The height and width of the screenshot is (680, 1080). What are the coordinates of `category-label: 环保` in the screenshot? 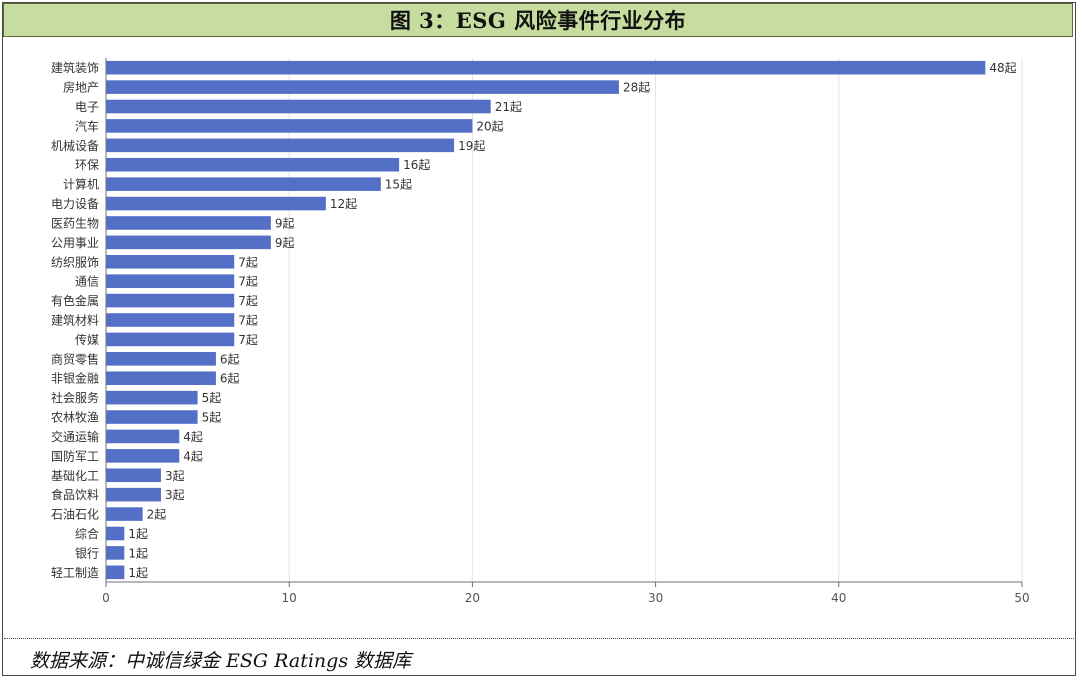 It's located at (87, 165).